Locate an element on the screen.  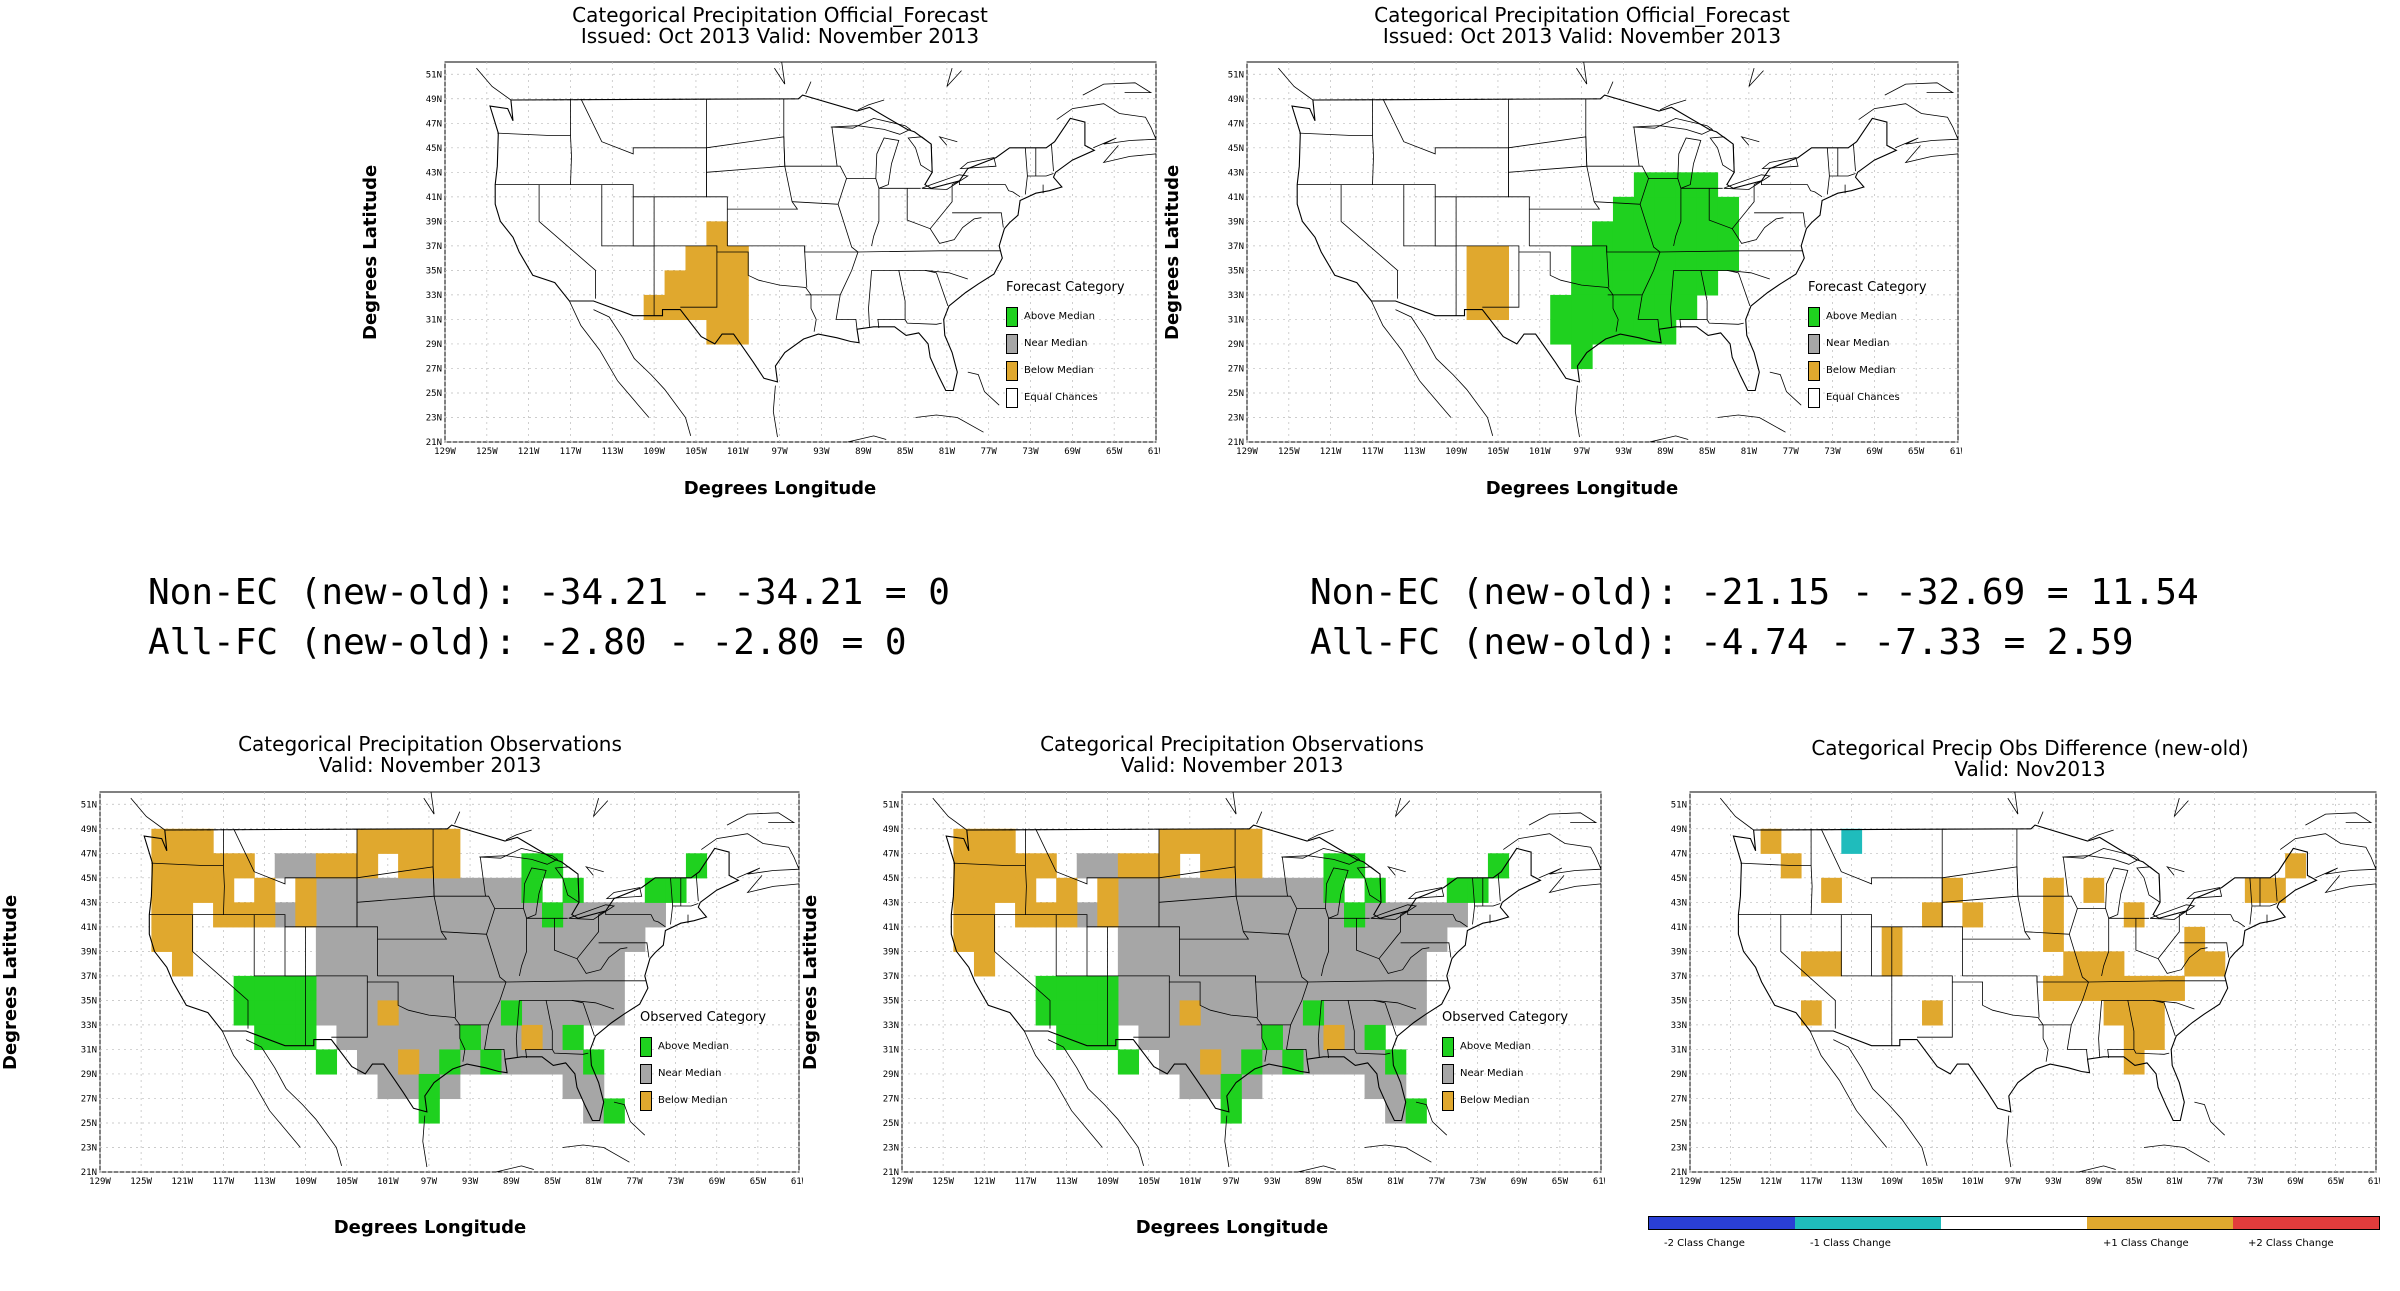
intl-border is located at coordinates (1892, 829).